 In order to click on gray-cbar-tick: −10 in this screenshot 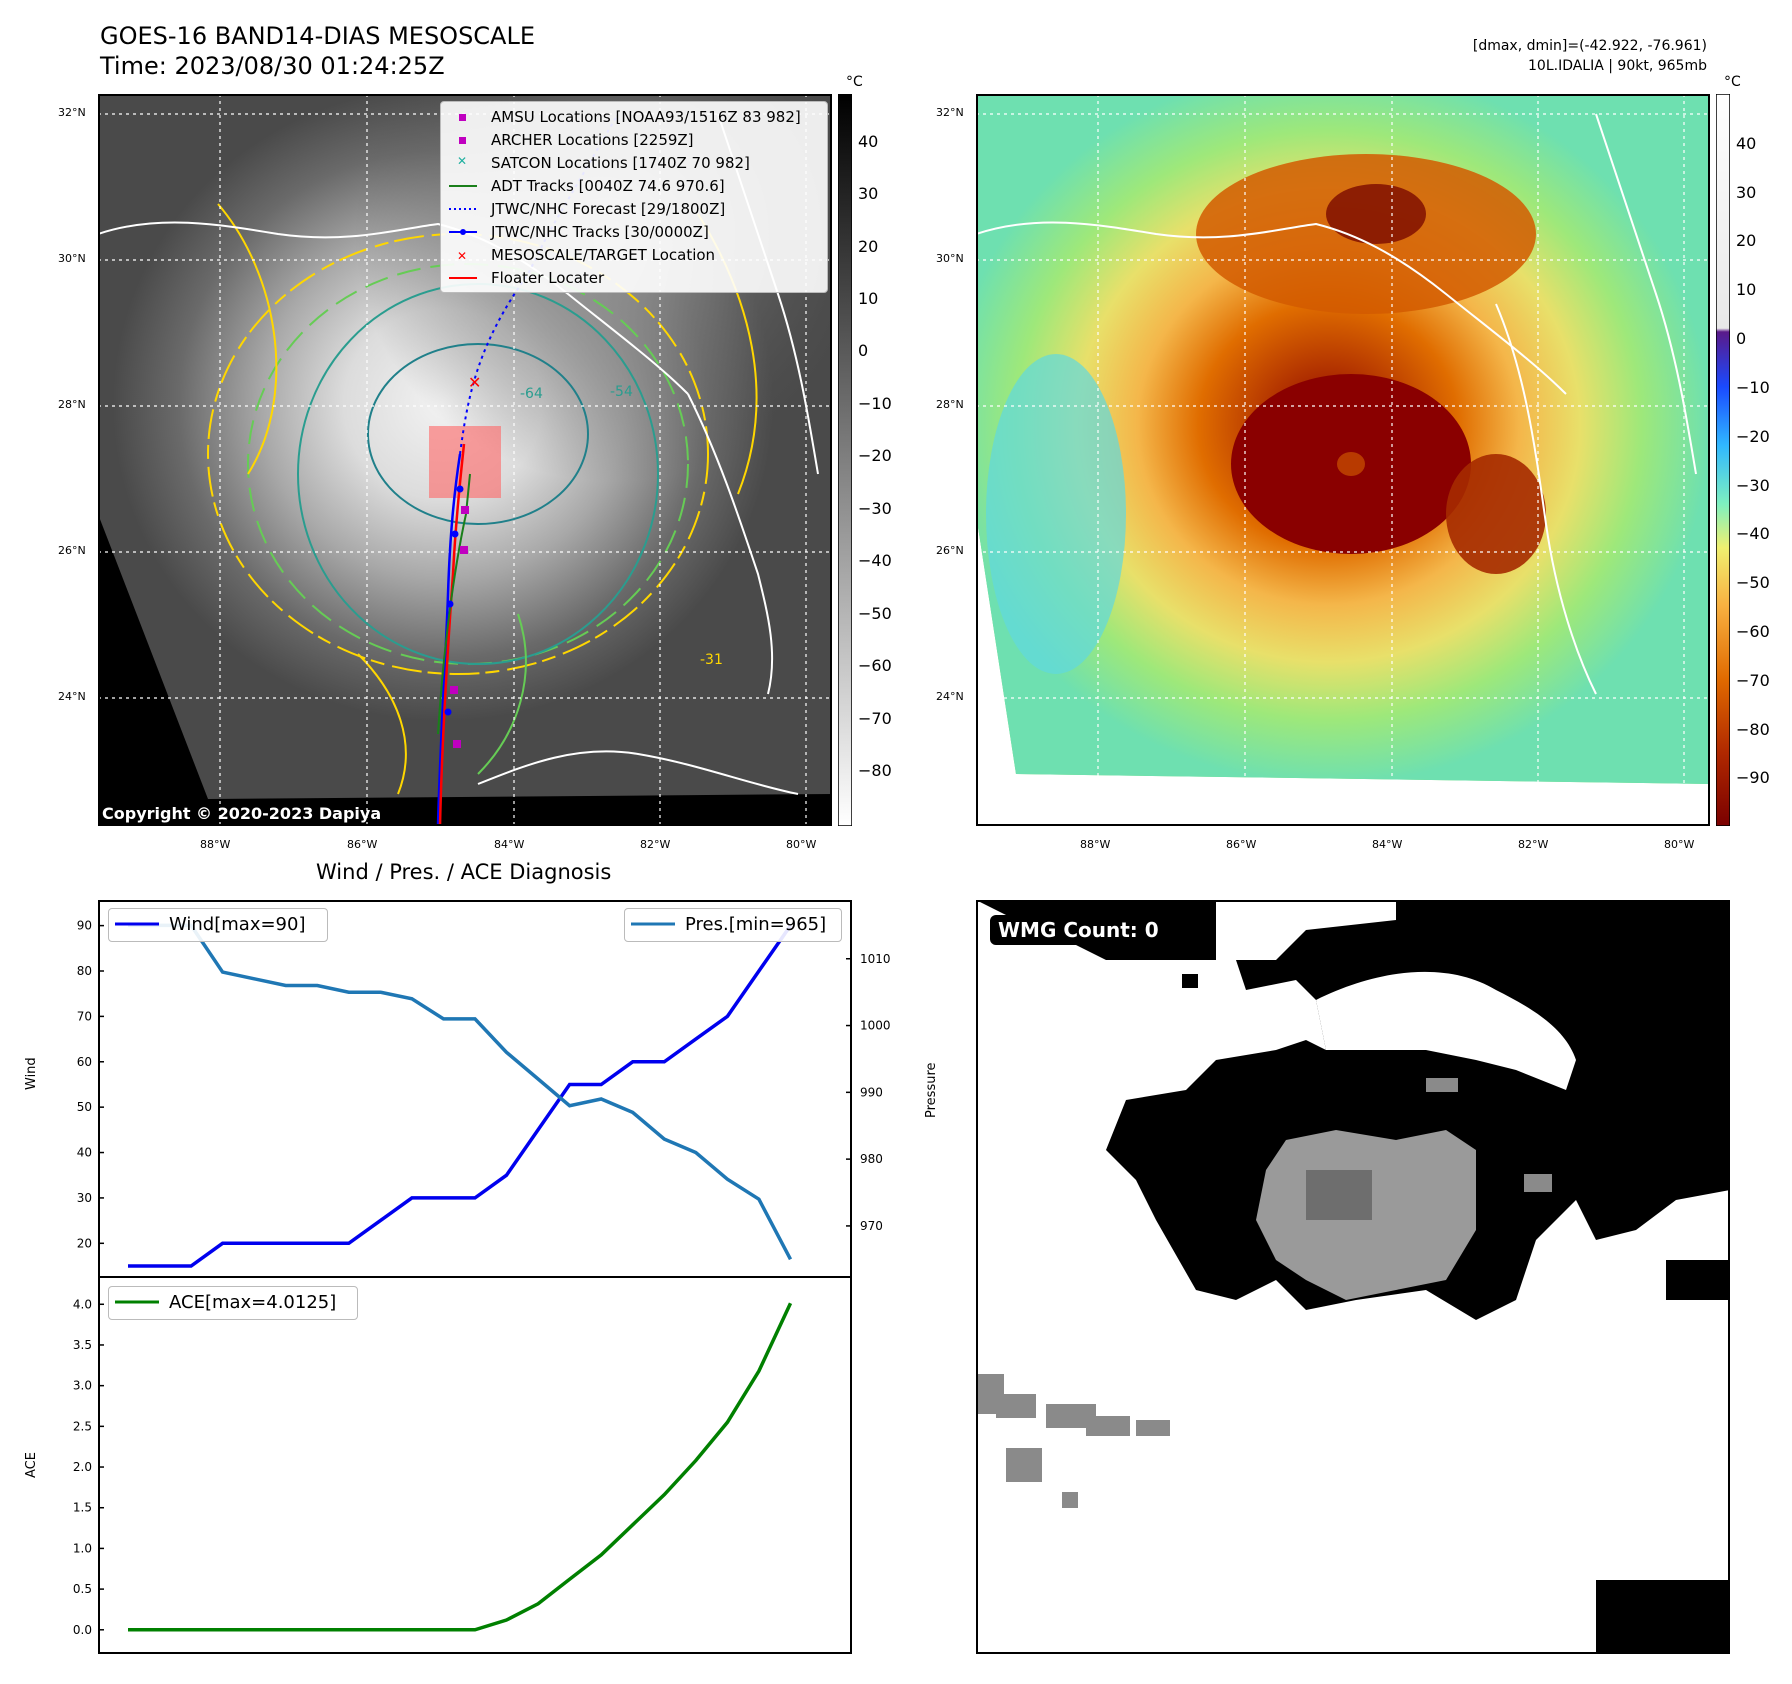, I will do `click(875, 403)`.